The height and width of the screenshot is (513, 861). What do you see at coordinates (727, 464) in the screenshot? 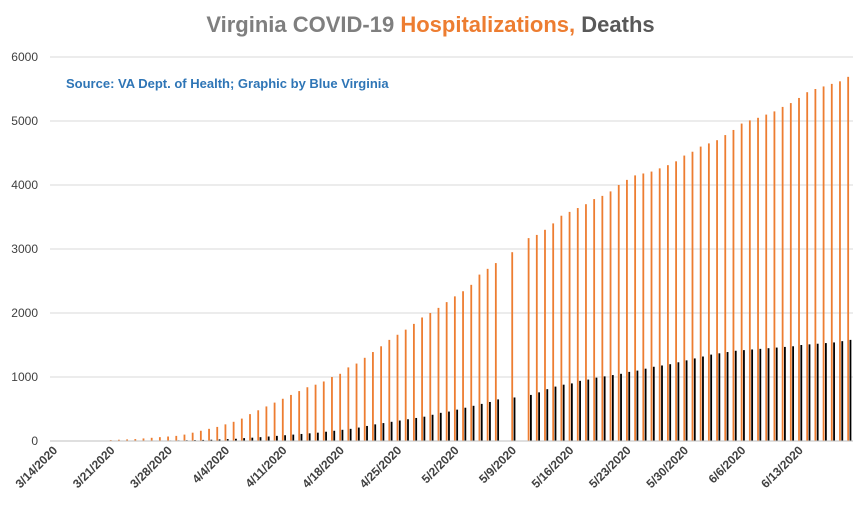
I see `x-tick-label: 6/6/2020` at bounding box center [727, 464].